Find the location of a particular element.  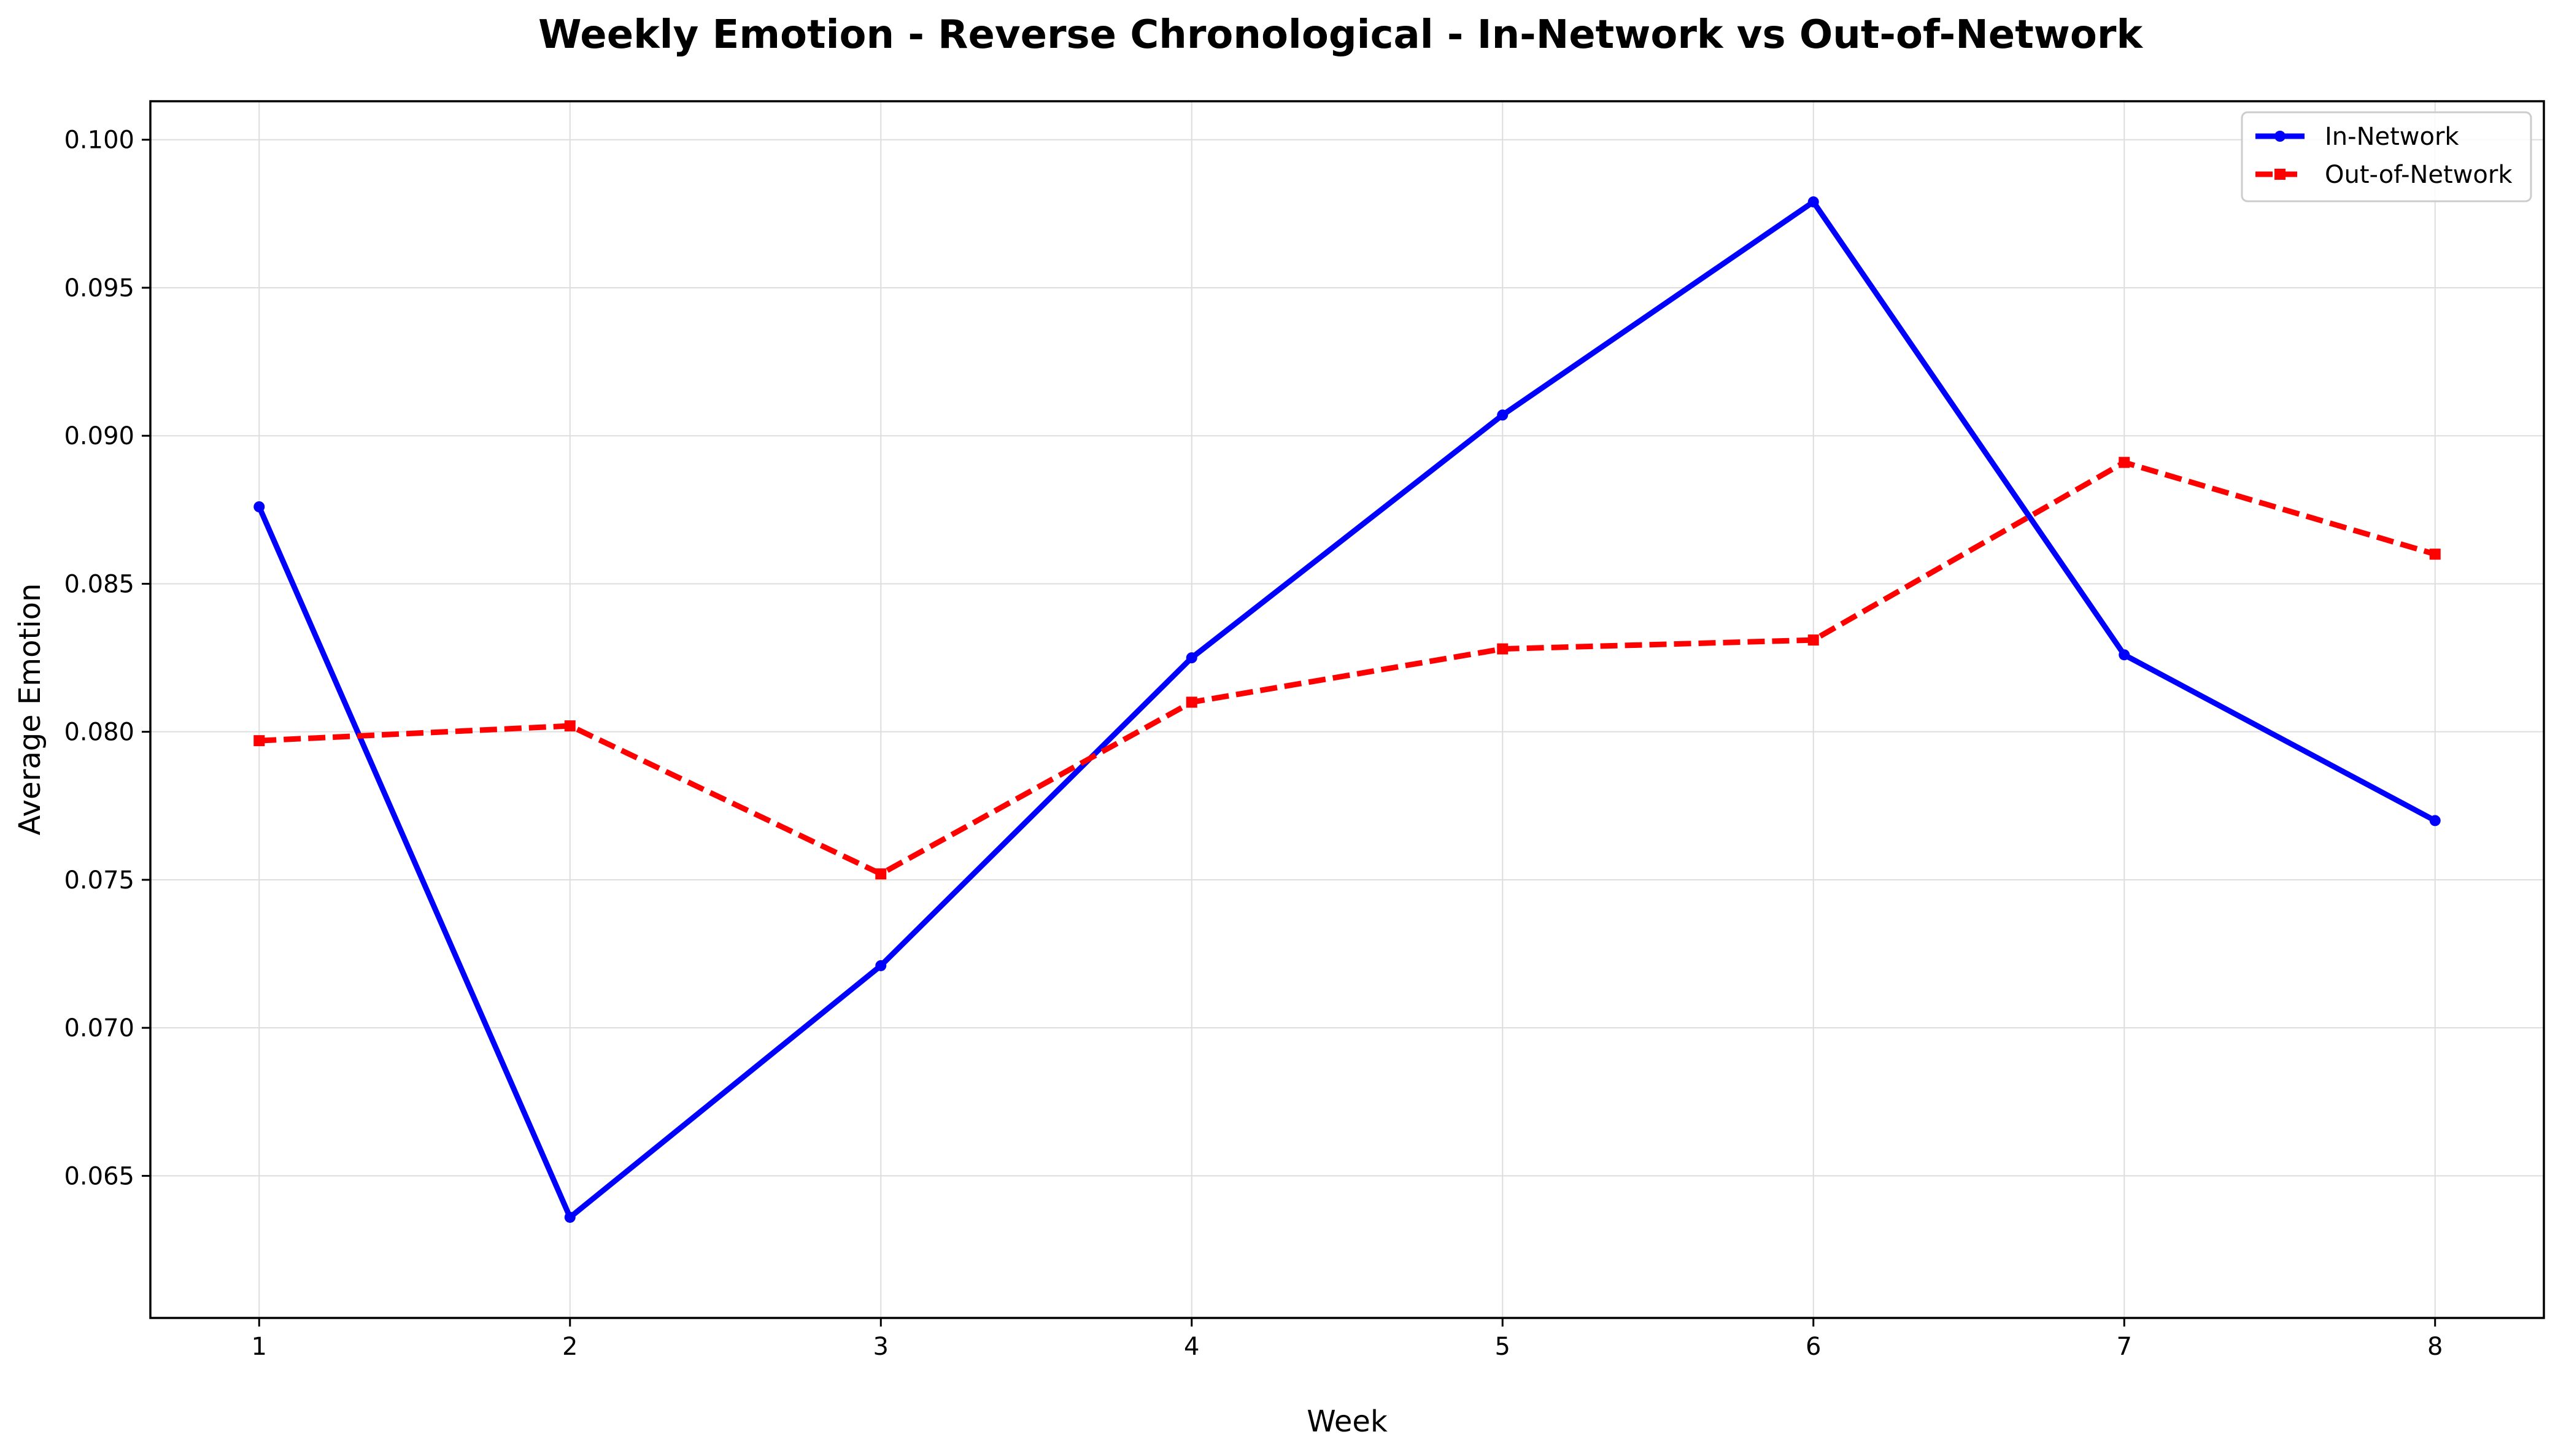

x-tick-label: 2 is located at coordinates (570, 1347).